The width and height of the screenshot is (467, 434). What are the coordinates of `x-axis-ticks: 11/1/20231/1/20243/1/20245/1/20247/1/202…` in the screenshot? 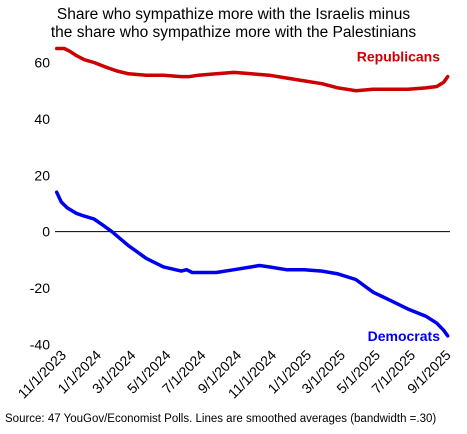 It's located at (234, 374).